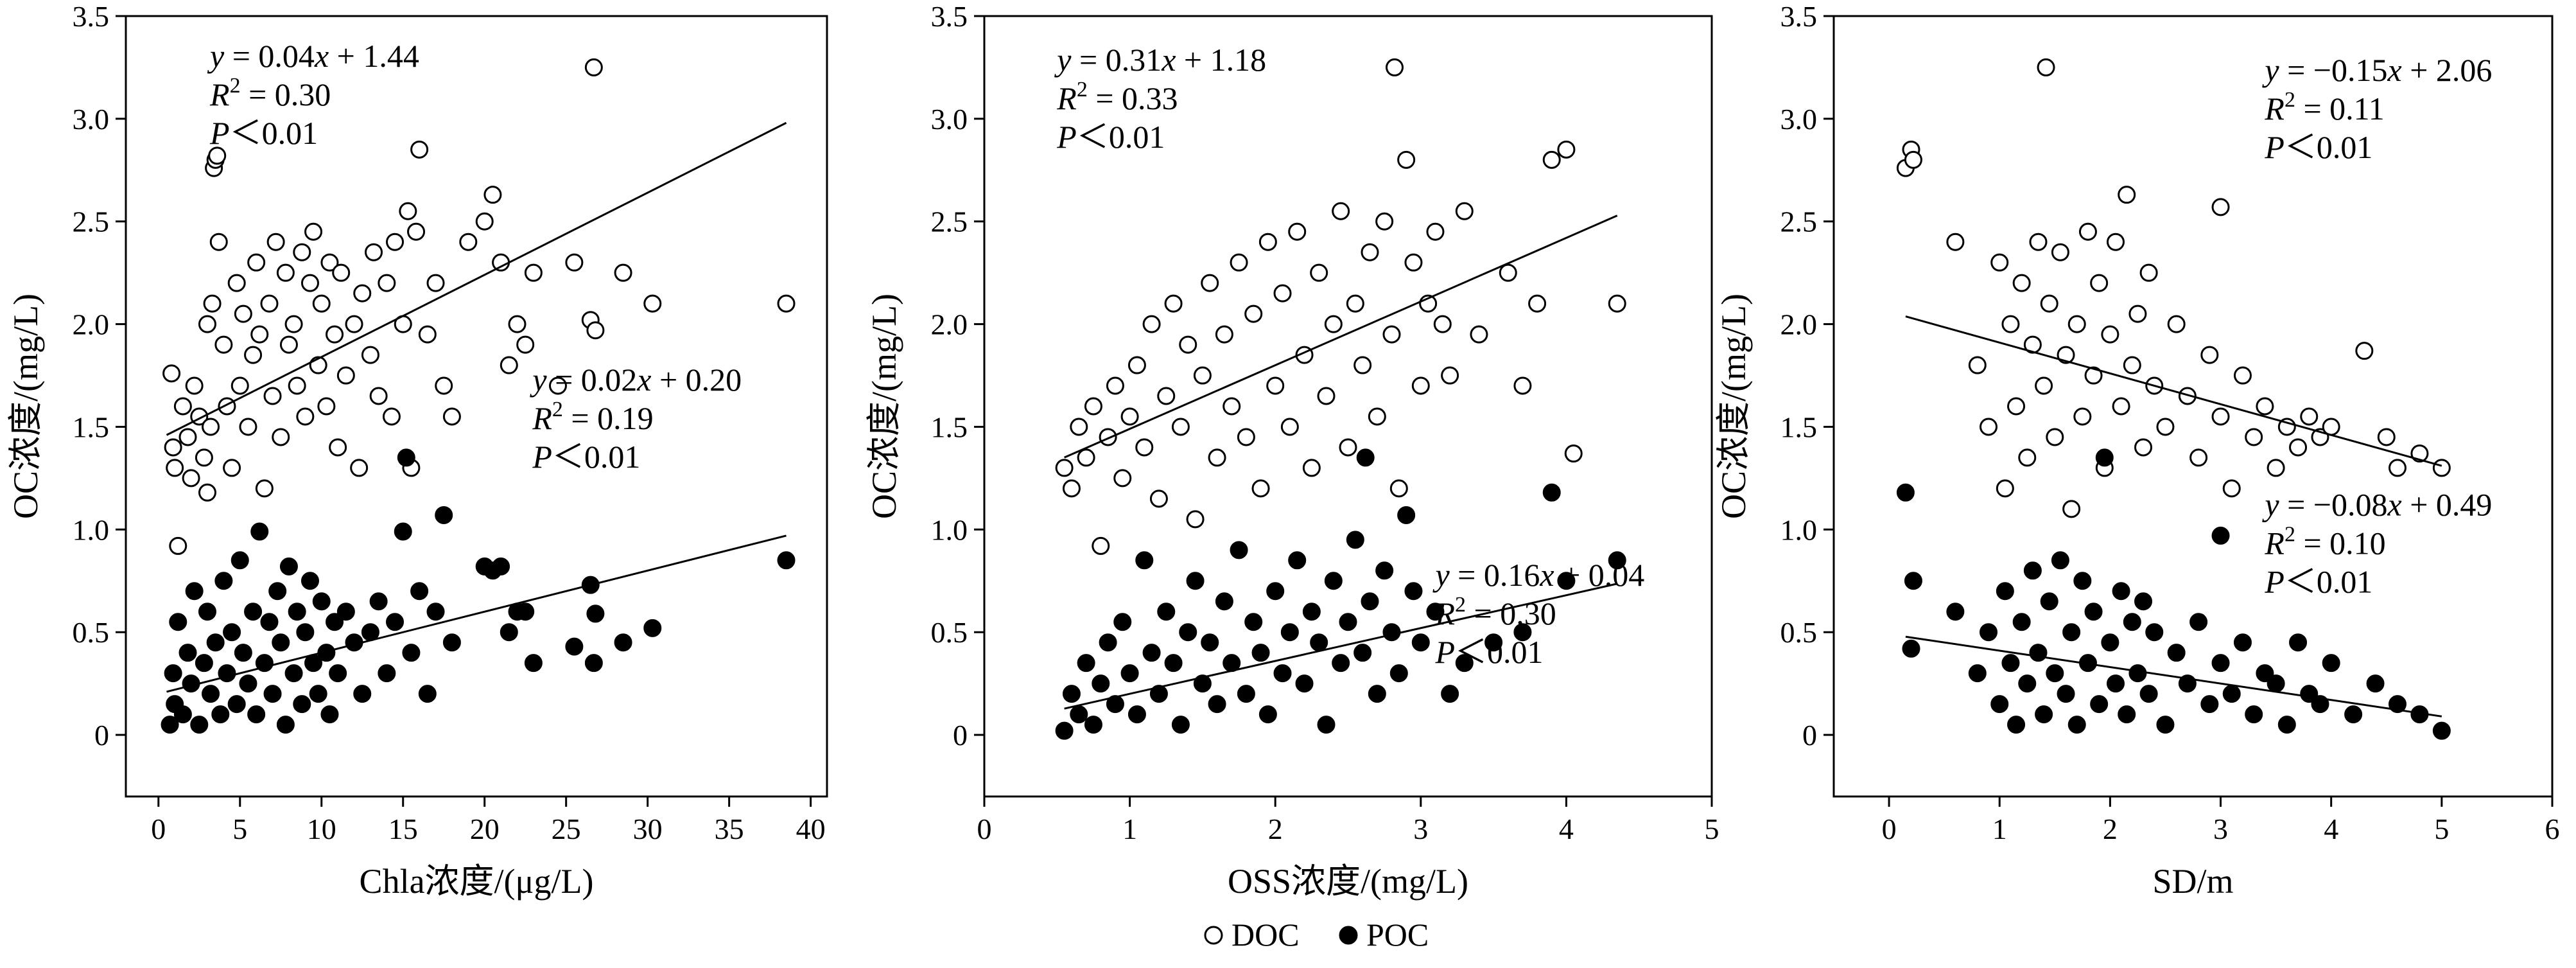 The image size is (2576, 968). Describe the element at coordinates (592, 417) in the screenshot. I see `r-squared: R2 = 0.19` at that location.